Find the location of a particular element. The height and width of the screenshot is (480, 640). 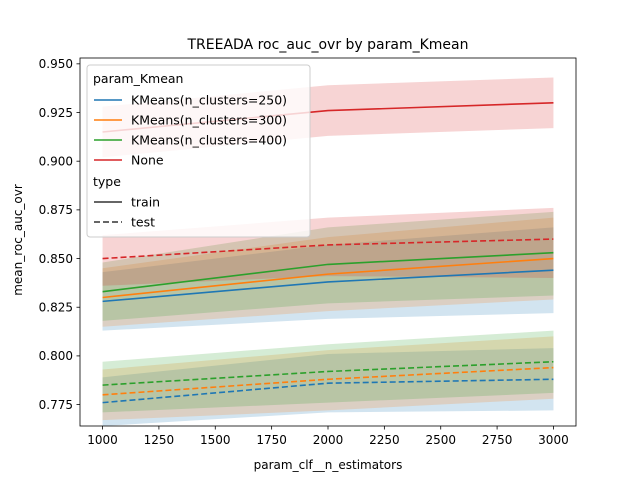

x-tick-label-2000: 2000 is located at coordinates (328, 440).